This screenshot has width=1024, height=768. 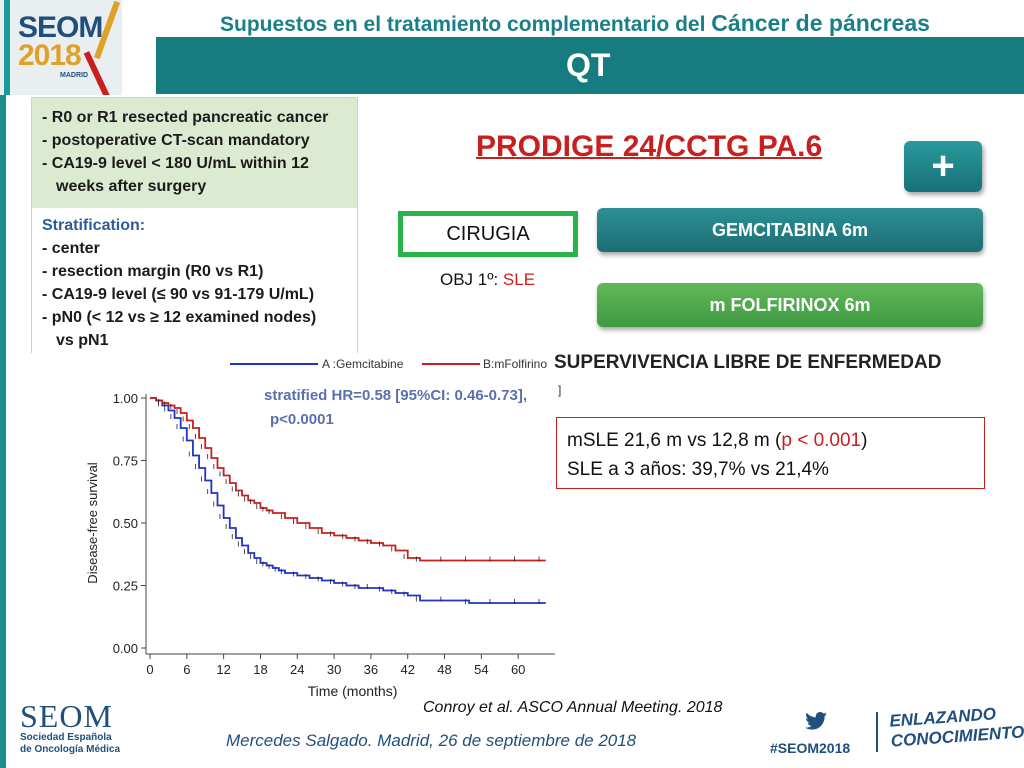 What do you see at coordinates (518, 669) in the screenshot?
I see `x-tick-label: 60` at bounding box center [518, 669].